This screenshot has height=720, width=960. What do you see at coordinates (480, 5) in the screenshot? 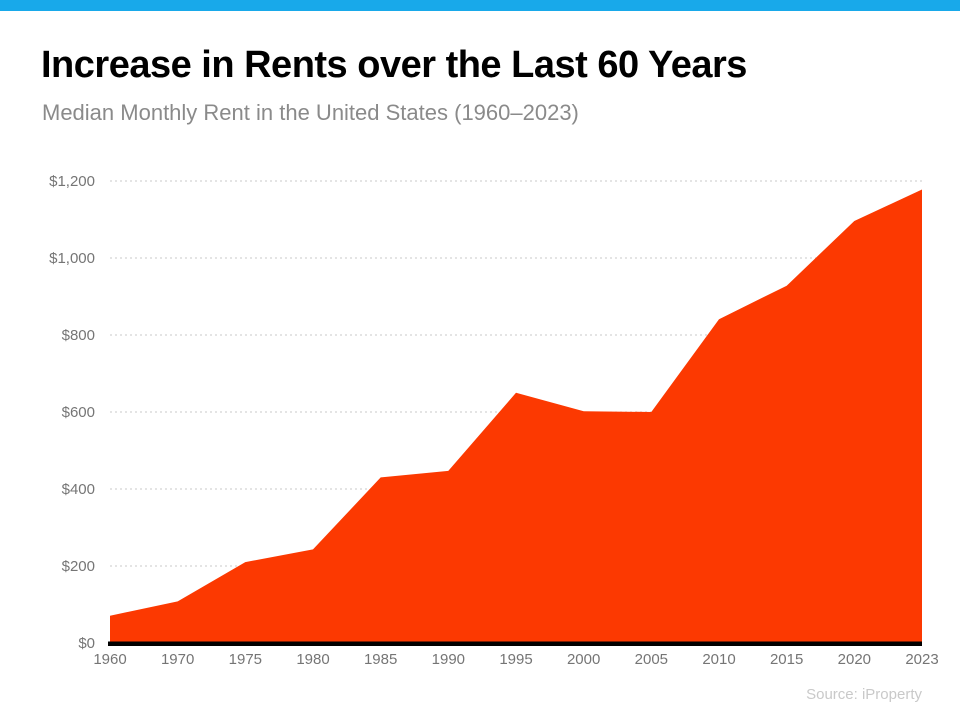
I see `top-accent-bar` at bounding box center [480, 5].